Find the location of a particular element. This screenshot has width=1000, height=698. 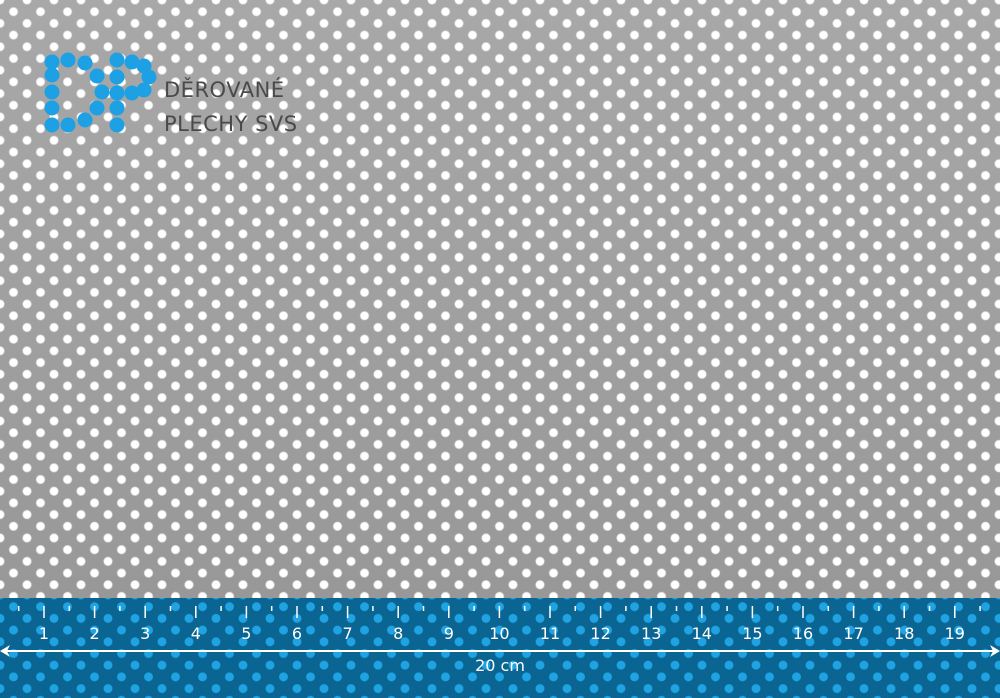

ruler-number: 7 is located at coordinates (348, 633).